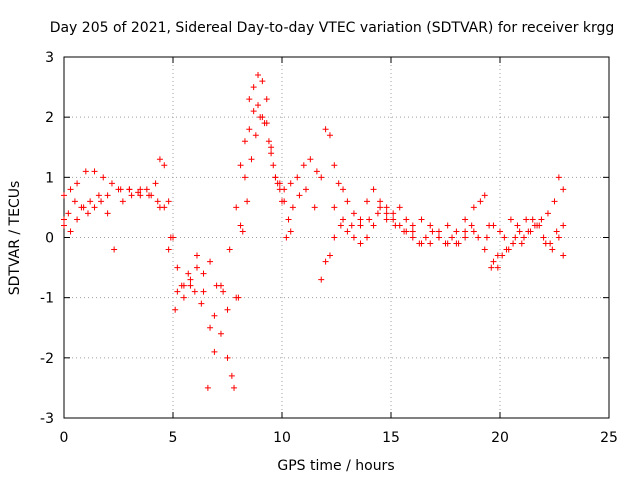 The height and width of the screenshot is (480, 640). I want to click on x-tick-label: 0, so click(64, 438).